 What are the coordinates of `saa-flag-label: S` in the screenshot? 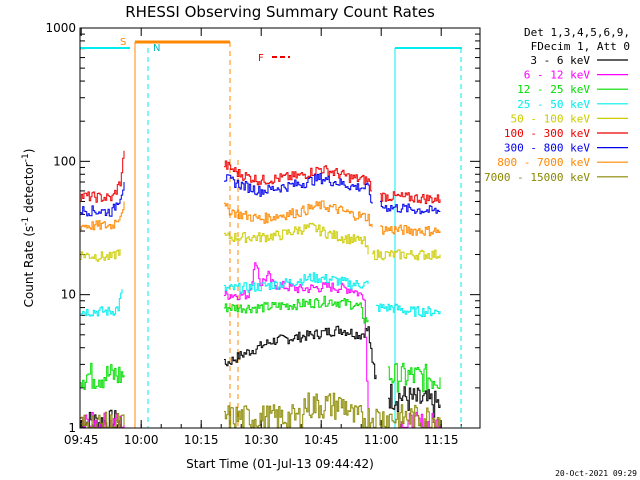 It's located at (123, 42).